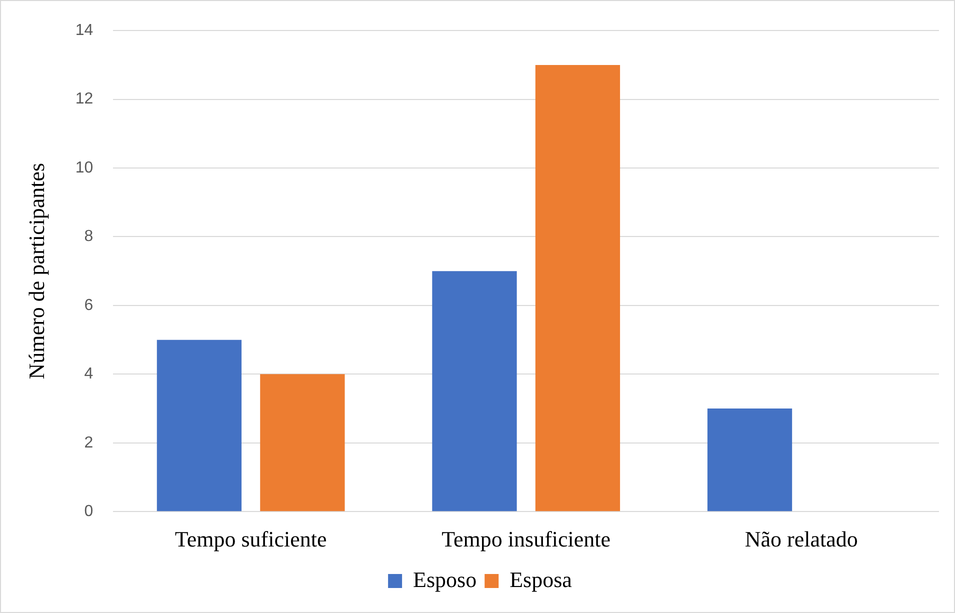 This screenshot has width=955, height=613. Describe the element at coordinates (89, 511) in the screenshot. I see `y-tick-label: 0` at that location.